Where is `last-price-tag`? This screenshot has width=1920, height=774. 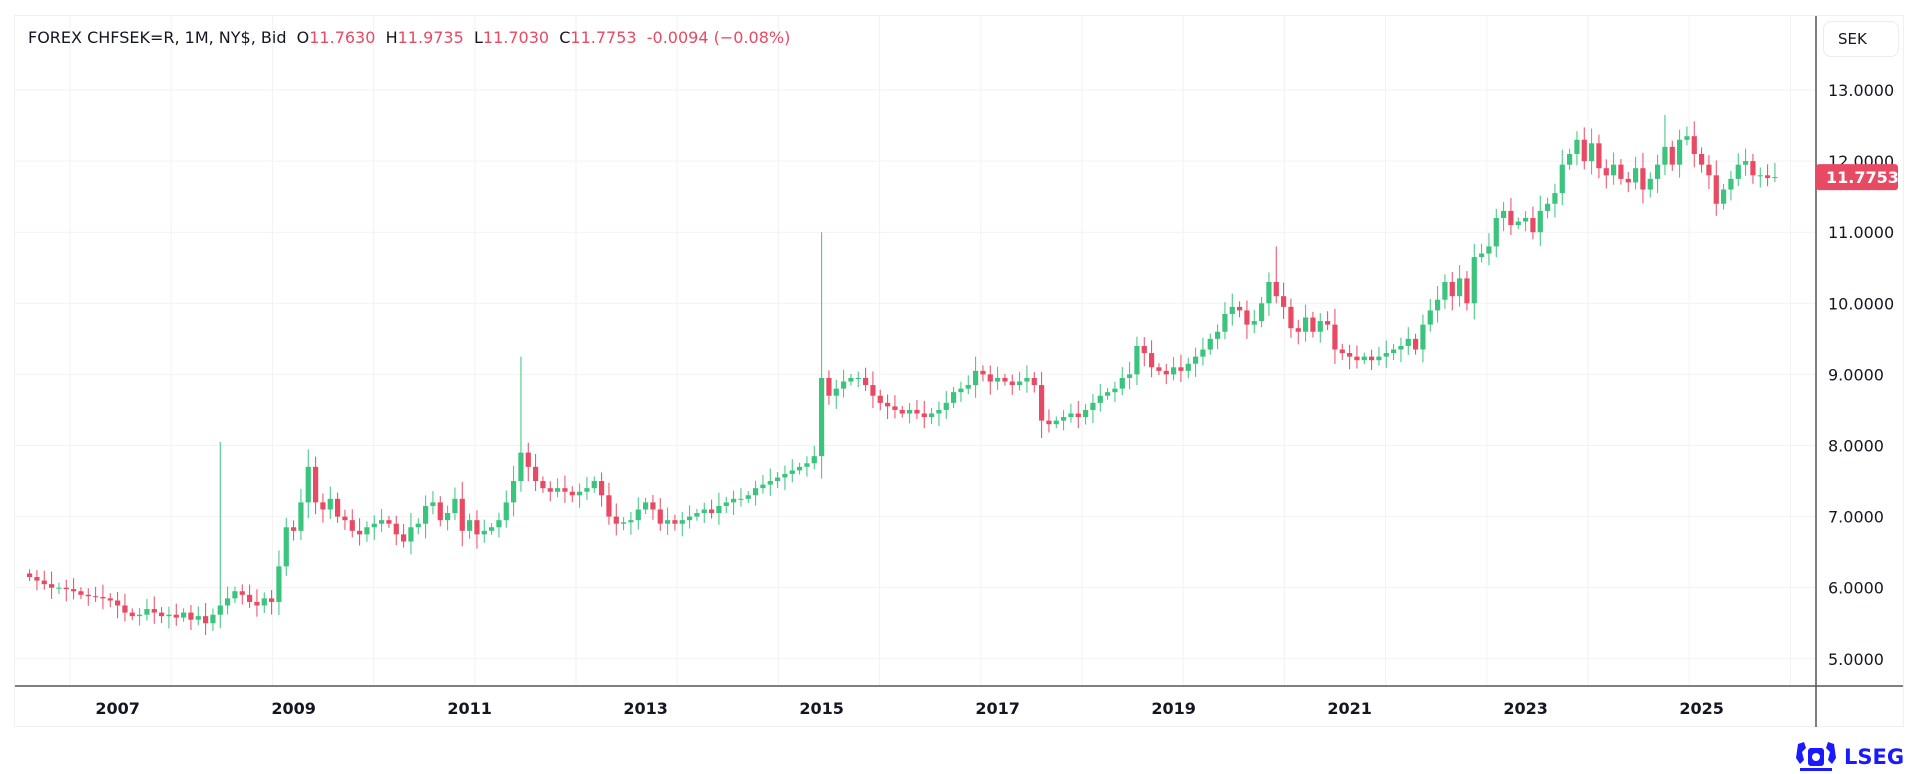 last-price-tag is located at coordinates (1857, 177).